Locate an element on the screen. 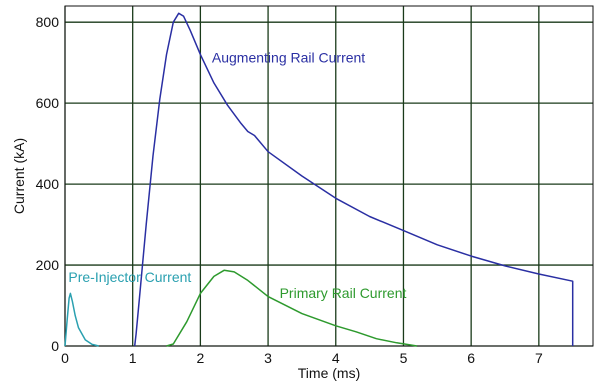  pre-injector-current-line is located at coordinates (81, 319).